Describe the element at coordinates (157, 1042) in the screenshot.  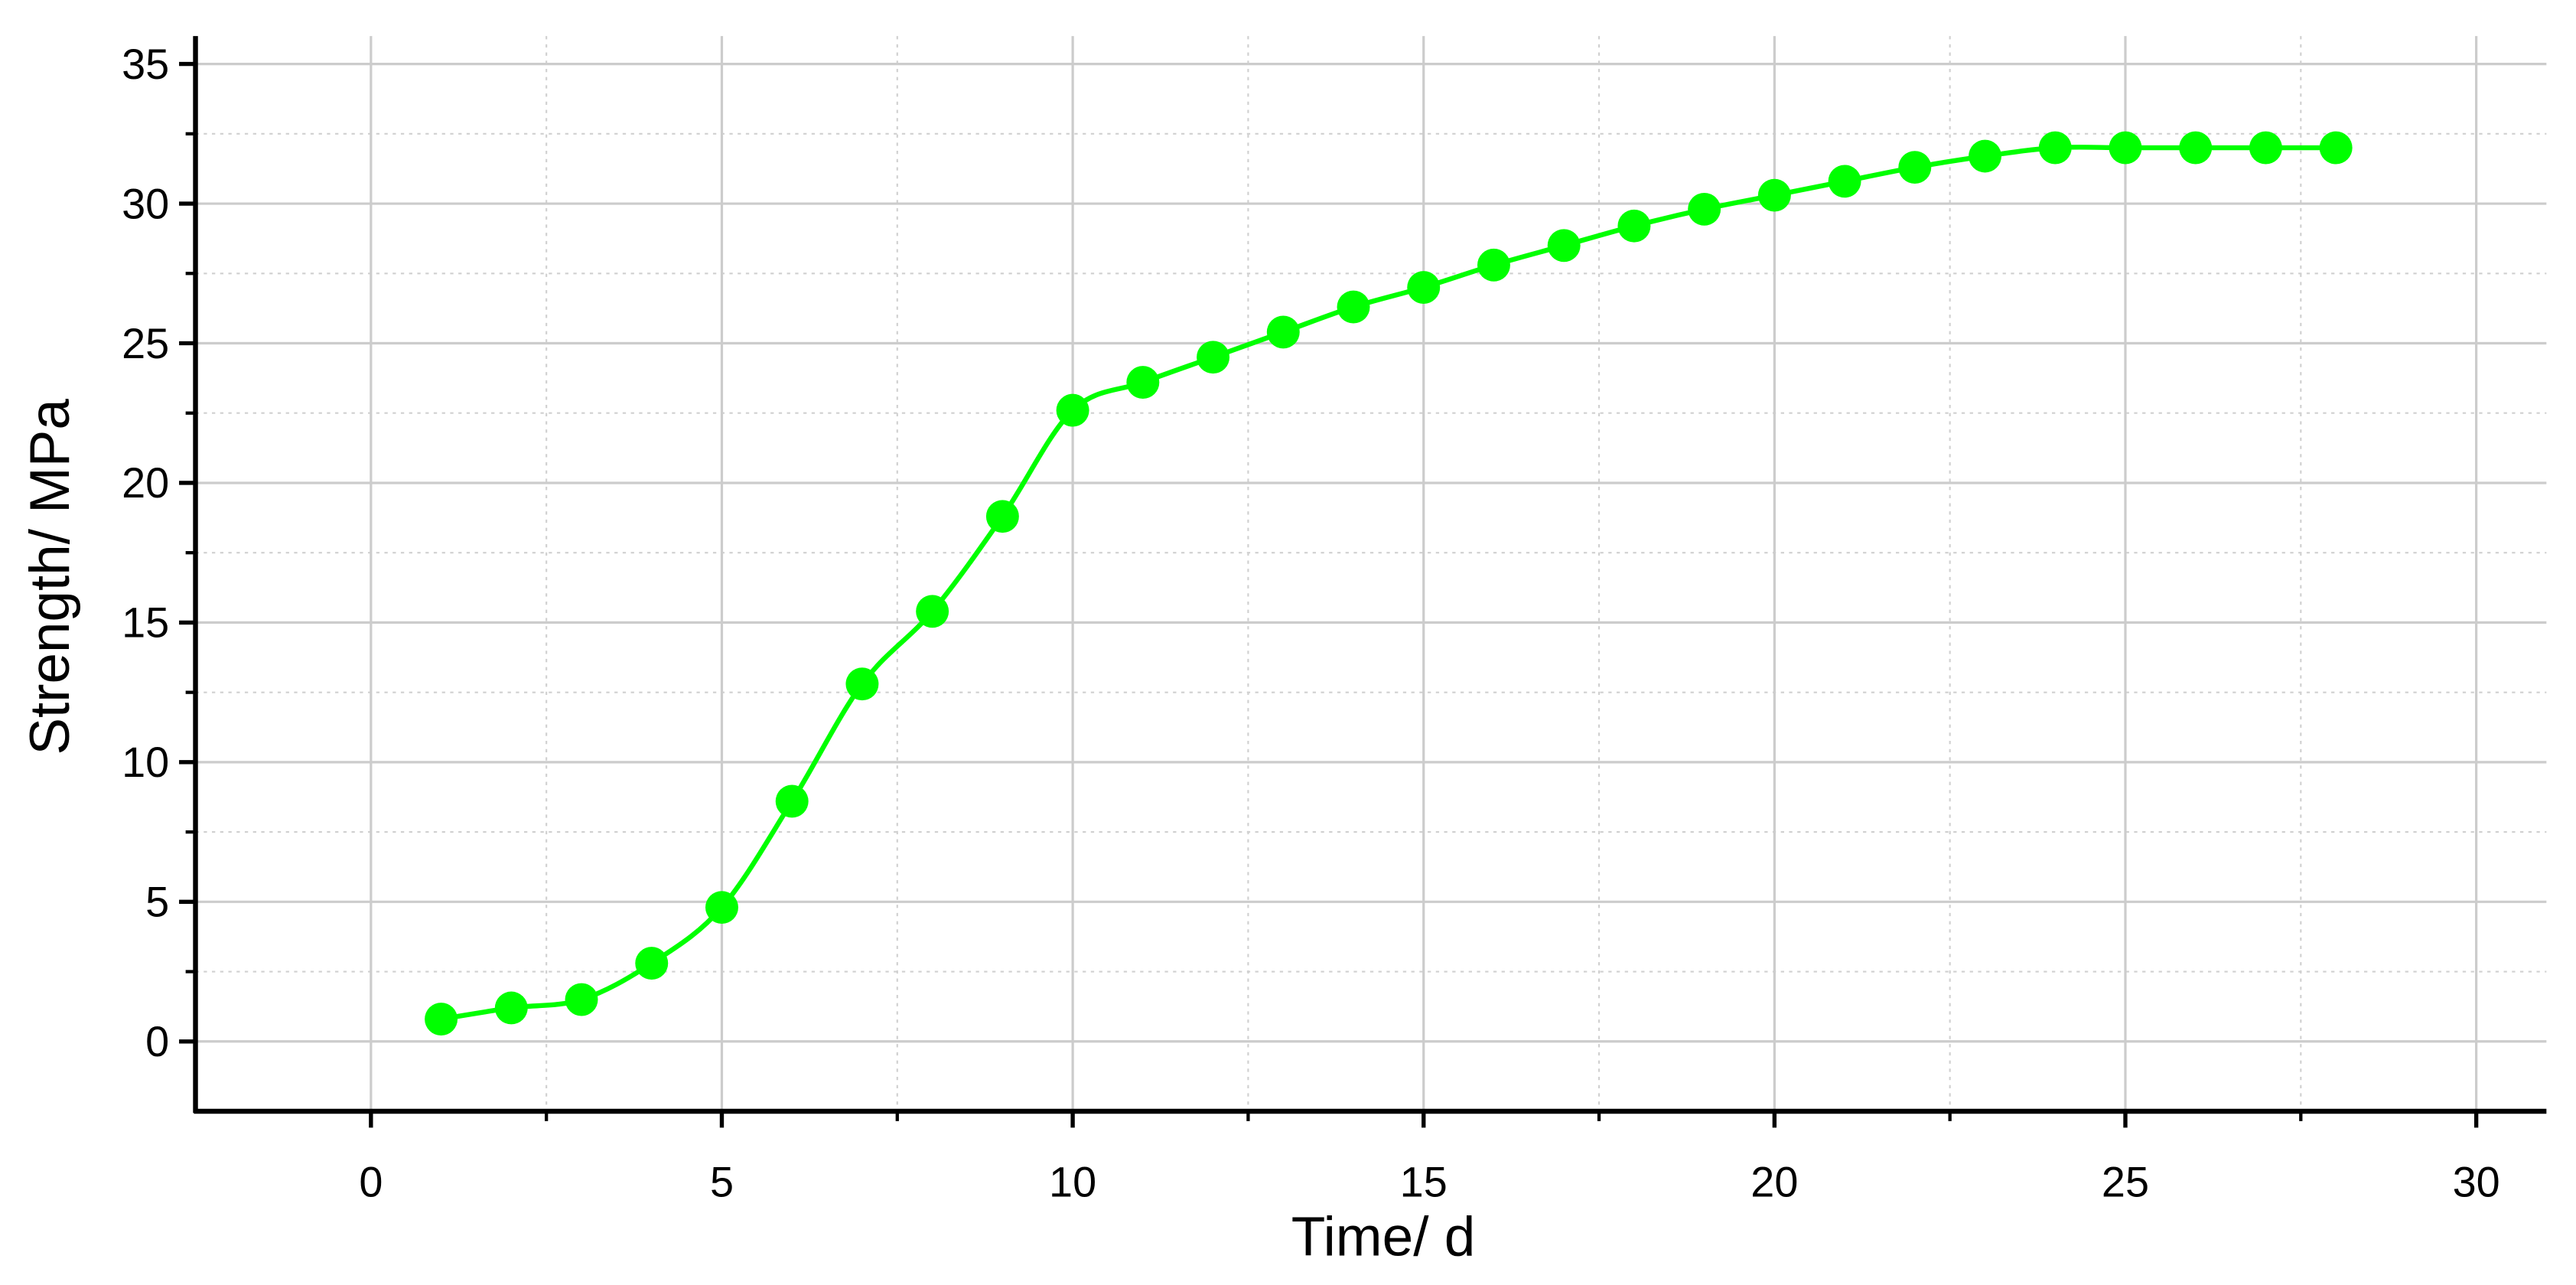
I see `y-tick-label: 0` at that location.